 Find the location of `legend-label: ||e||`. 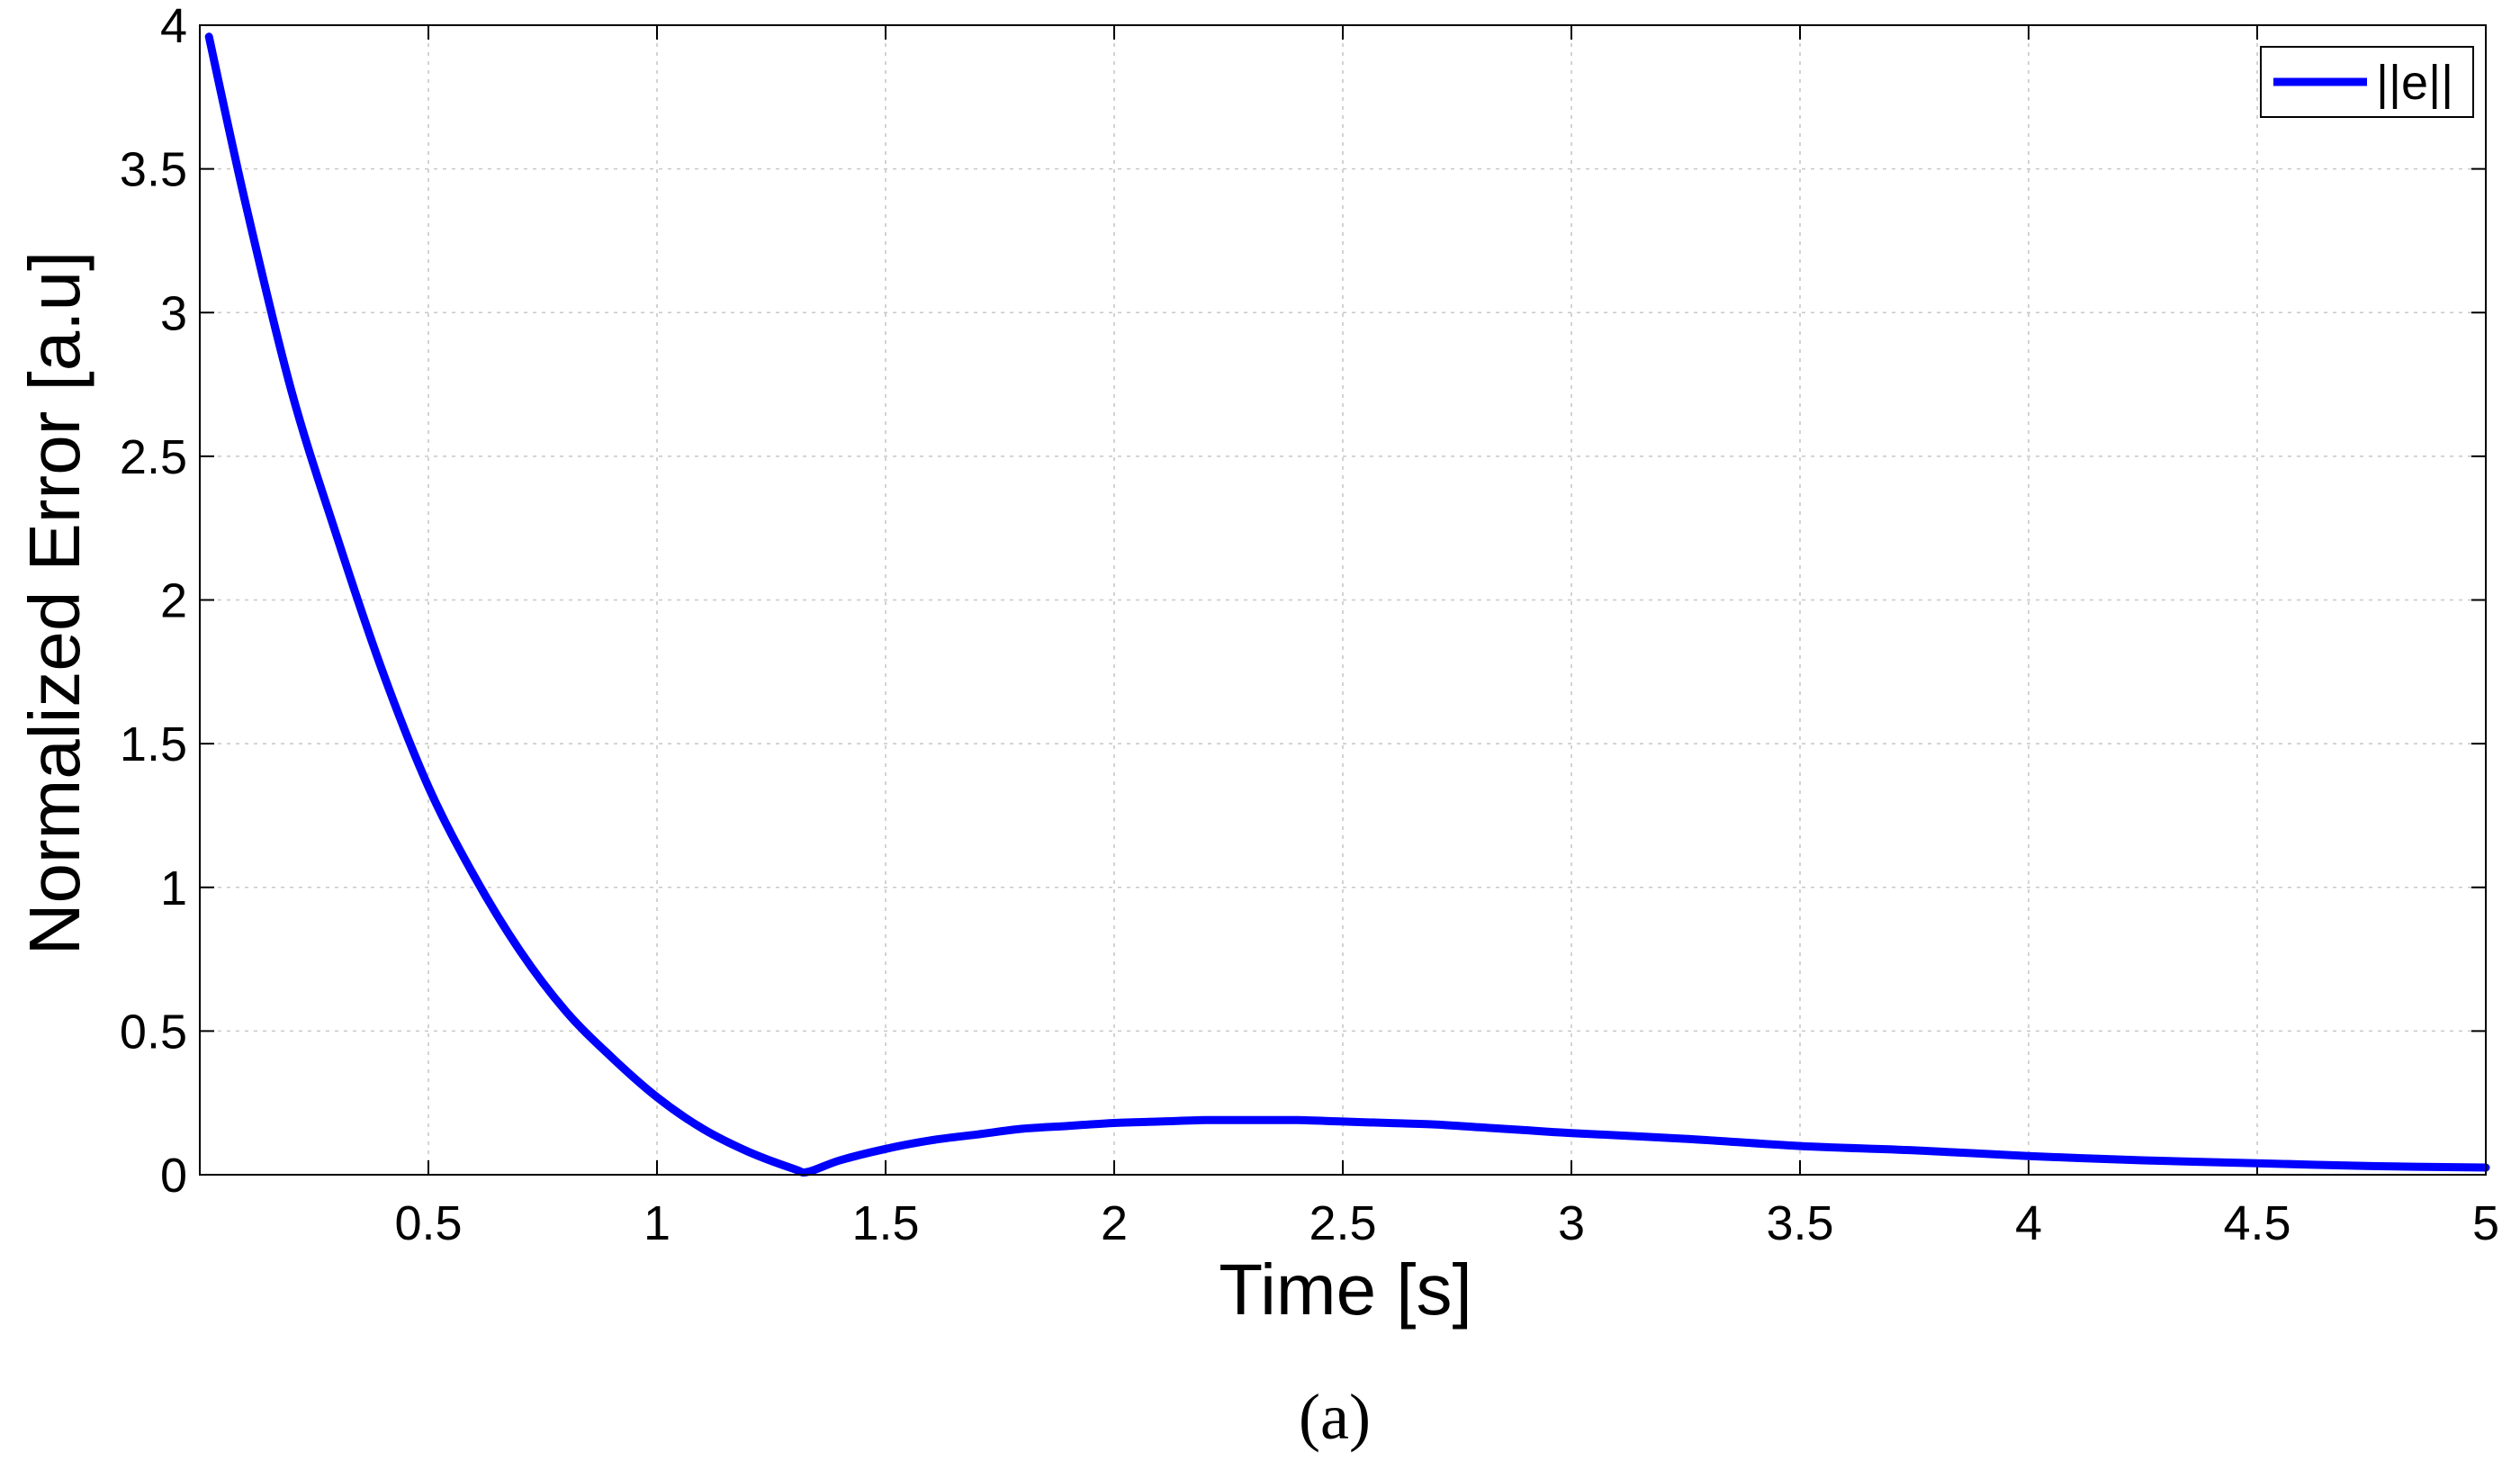

legend-label: ||e|| is located at coordinates (2414, 83).